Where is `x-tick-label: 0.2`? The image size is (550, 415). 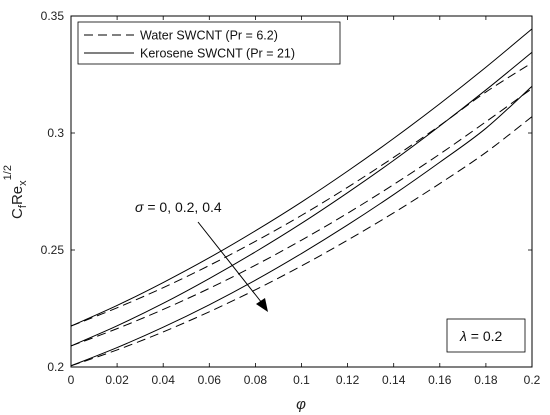
x-tick-label: 0.2 is located at coordinates (532, 380).